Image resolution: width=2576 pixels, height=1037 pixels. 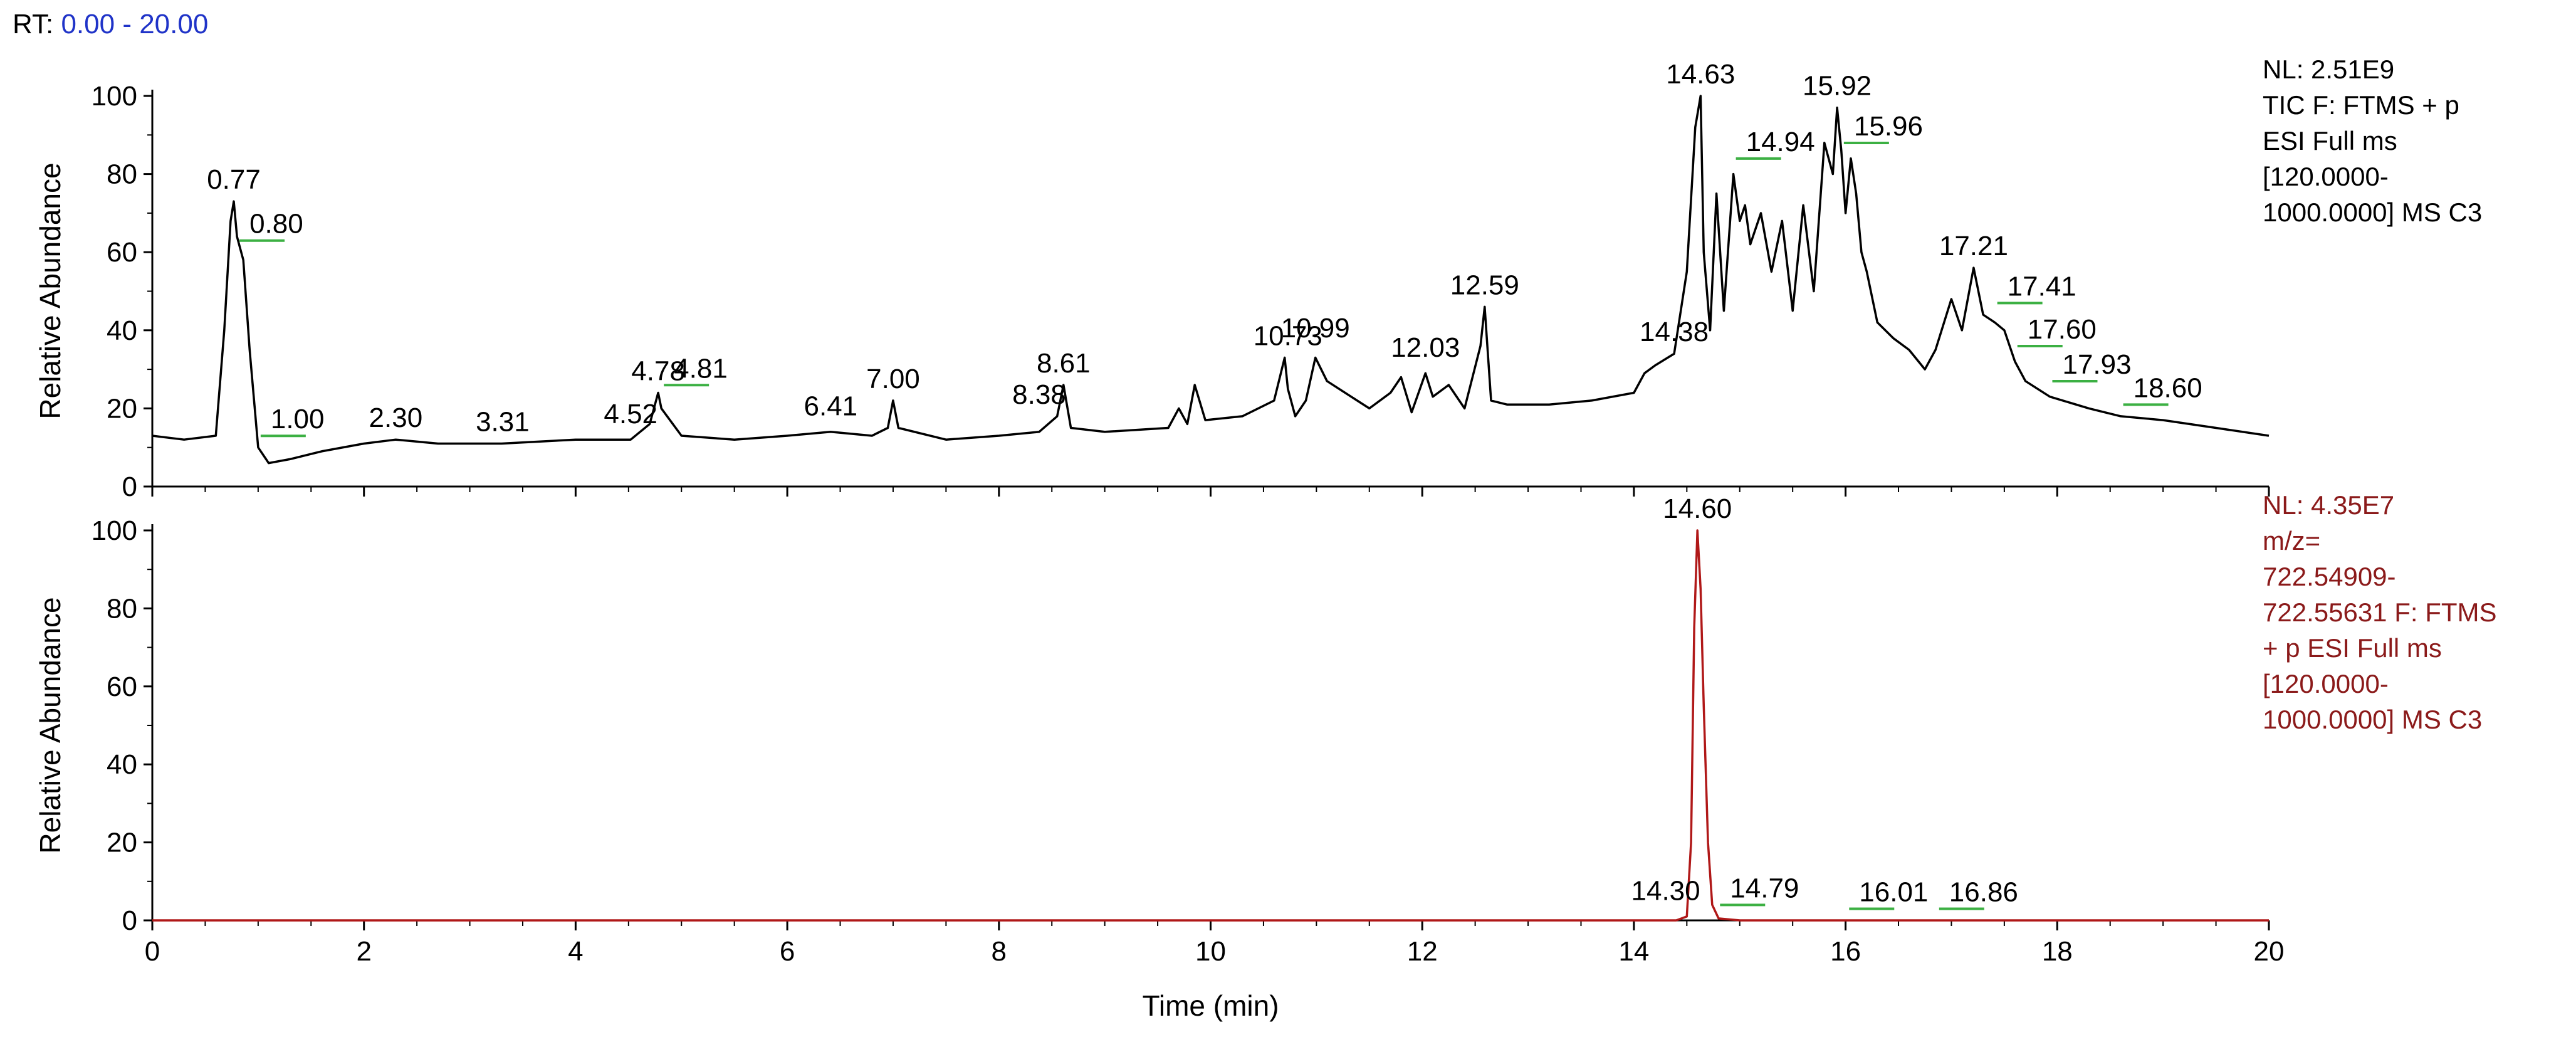 I want to click on panel-2-peak-label: 14.30, so click(x=1665, y=891).